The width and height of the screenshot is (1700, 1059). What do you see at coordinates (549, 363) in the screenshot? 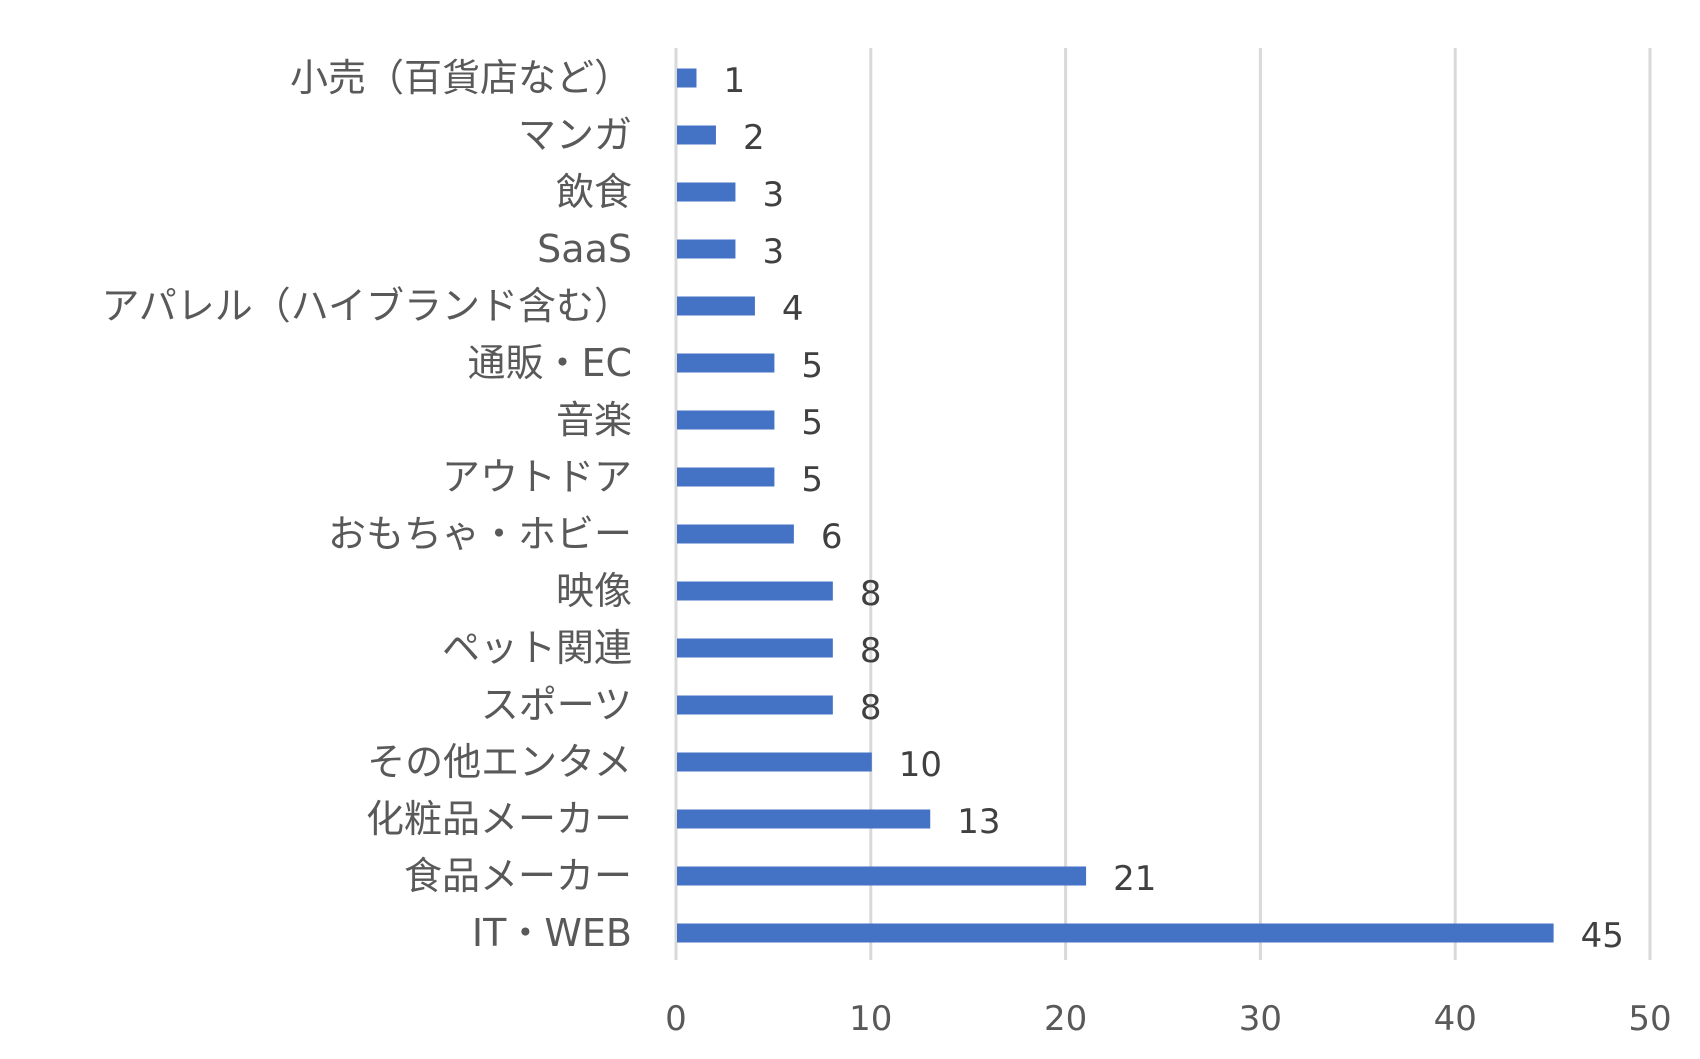
I see `category-label: 通販・EC` at bounding box center [549, 363].